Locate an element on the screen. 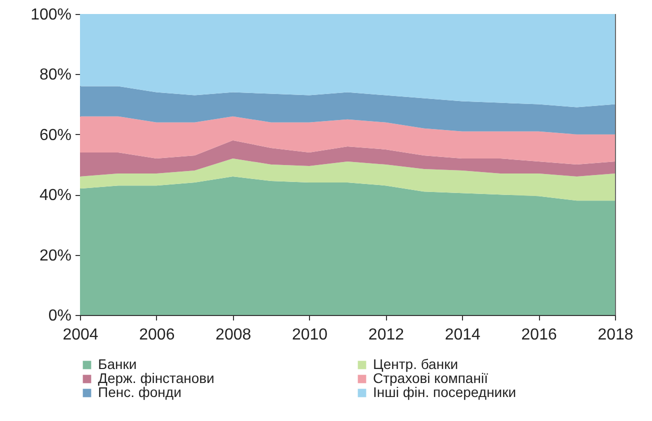 This screenshot has height=421, width=652. x-tick-label: 2012 is located at coordinates (386, 335).